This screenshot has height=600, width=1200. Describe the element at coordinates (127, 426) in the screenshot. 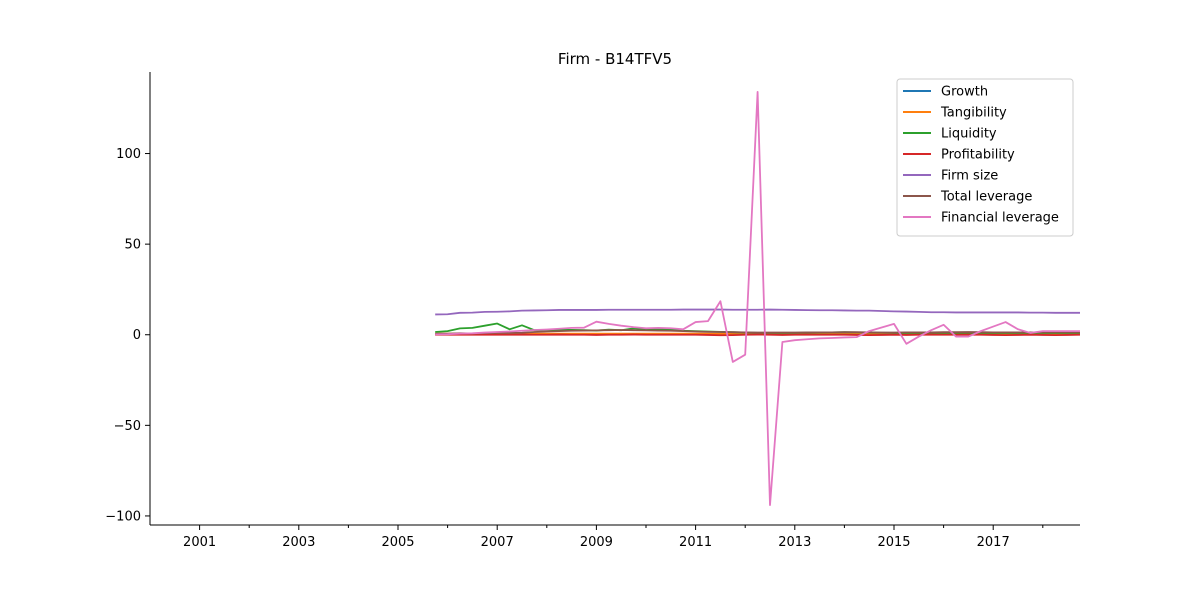

I see `y-tick-label: −50` at that location.